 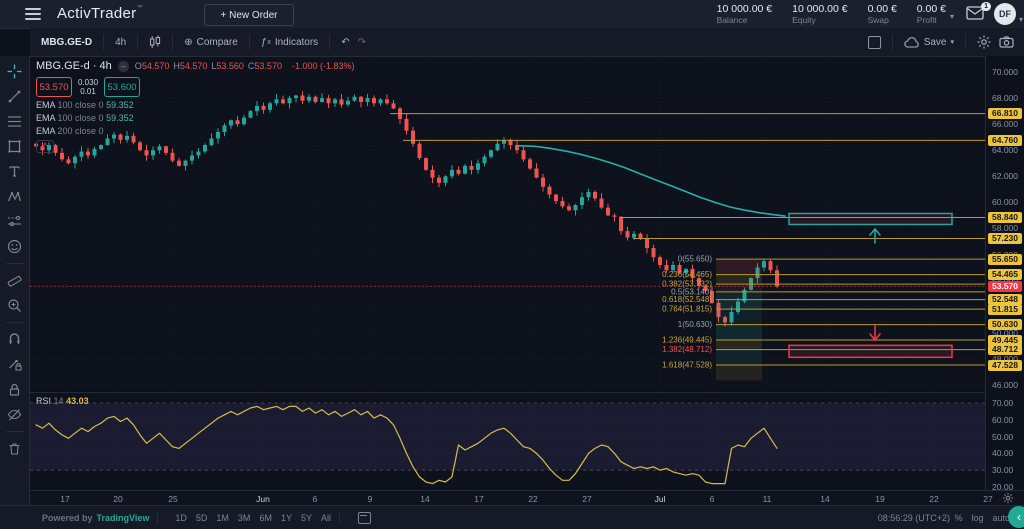 What do you see at coordinates (882, 14) in the screenshot?
I see `account-metric: 0.00 € Swap` at bounding box center [882, 14].